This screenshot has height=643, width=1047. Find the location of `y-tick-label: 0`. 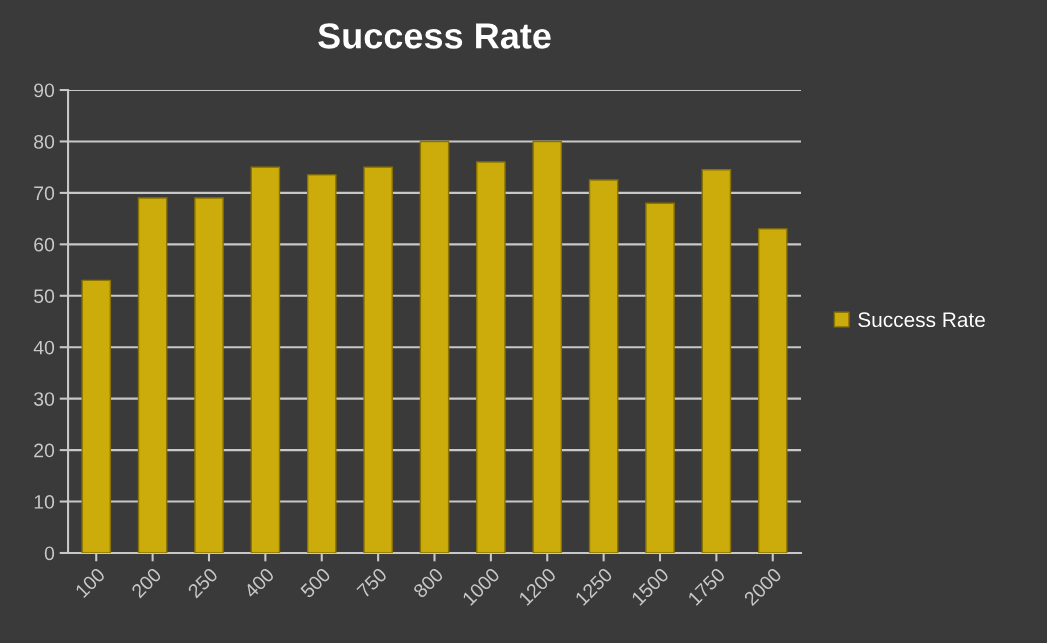

y-tick-label: 0 is located at coordinates (49, 553).